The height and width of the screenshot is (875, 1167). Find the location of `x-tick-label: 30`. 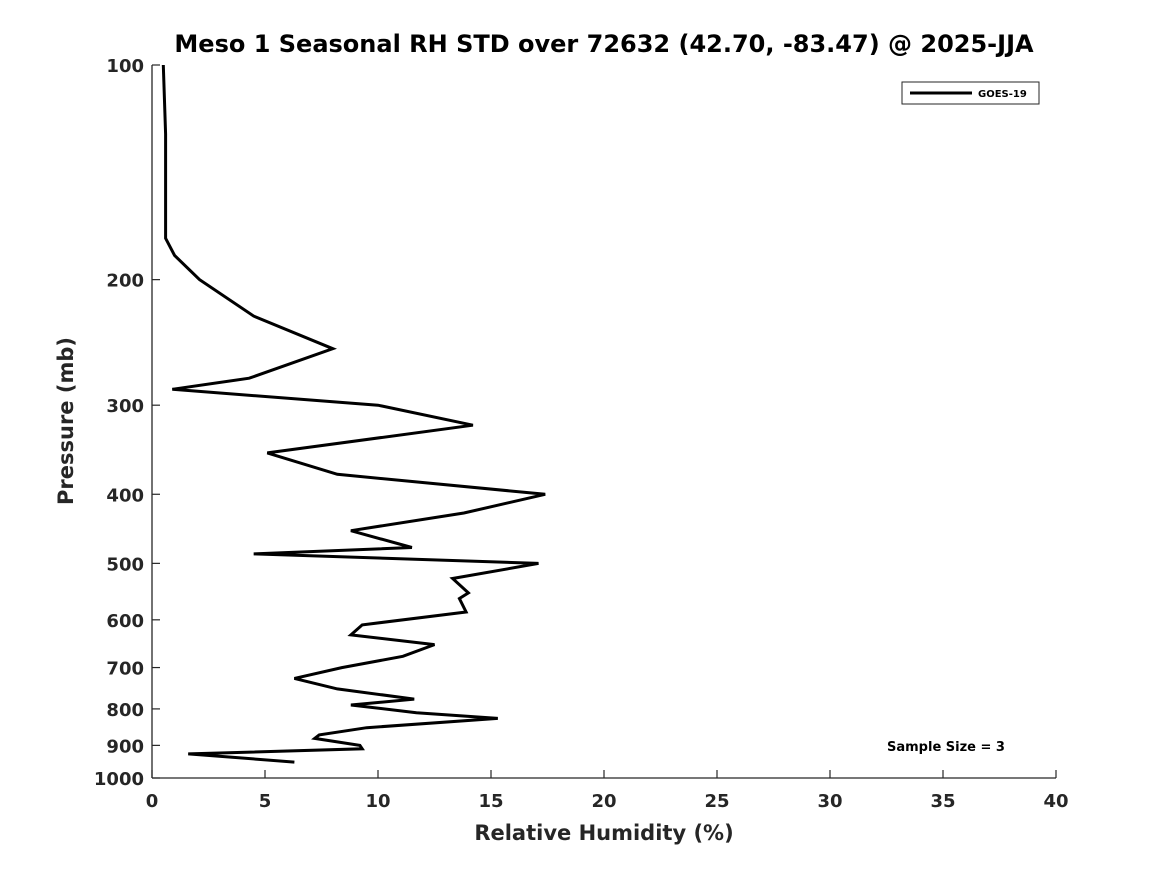

x-tick-label: 30 is located at coordinates (829, 801).